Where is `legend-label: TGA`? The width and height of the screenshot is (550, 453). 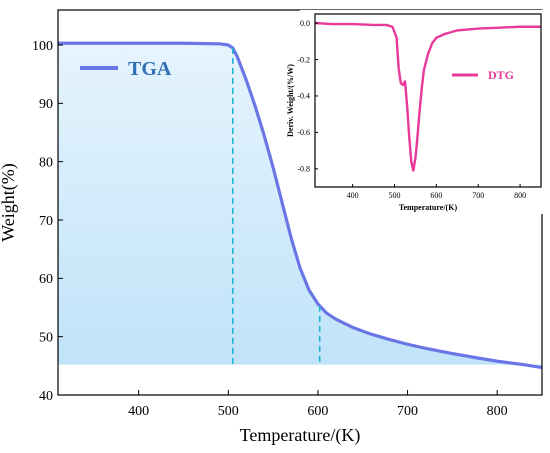
legend-label: TGA is located at coordinates (150, 69).